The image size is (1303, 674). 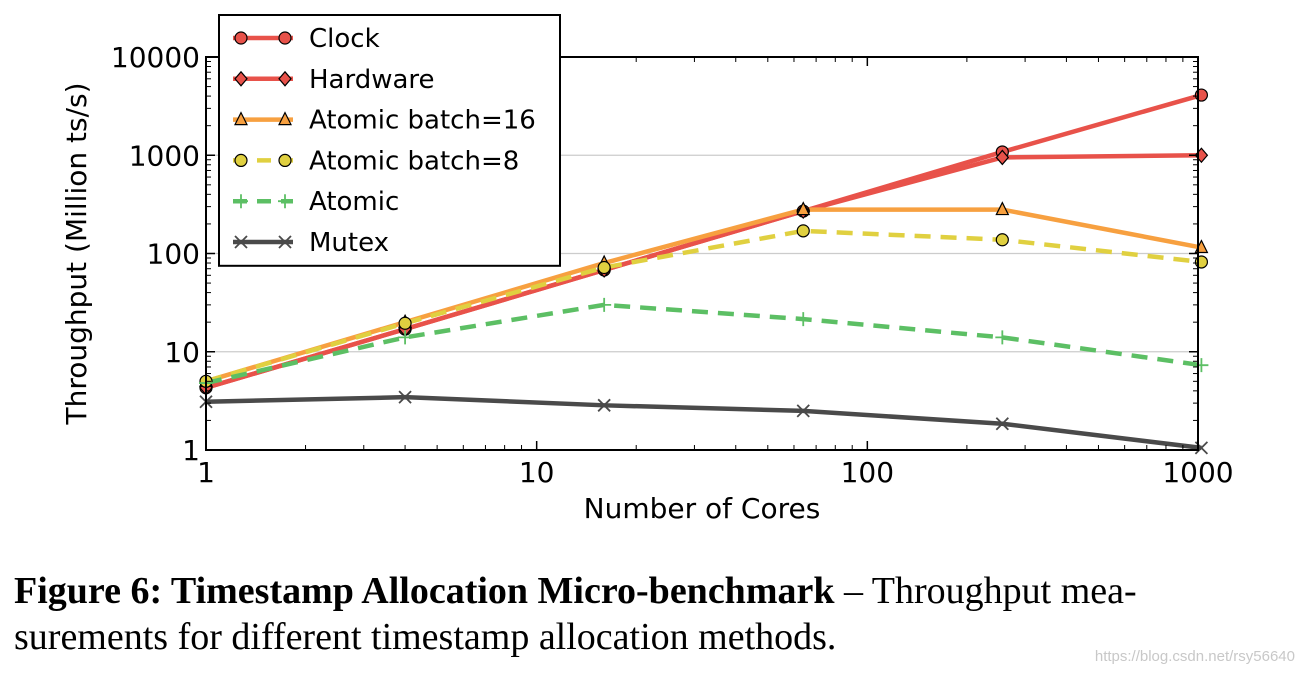 I want to click on series-line-atomic, so click(x=703, y=344).